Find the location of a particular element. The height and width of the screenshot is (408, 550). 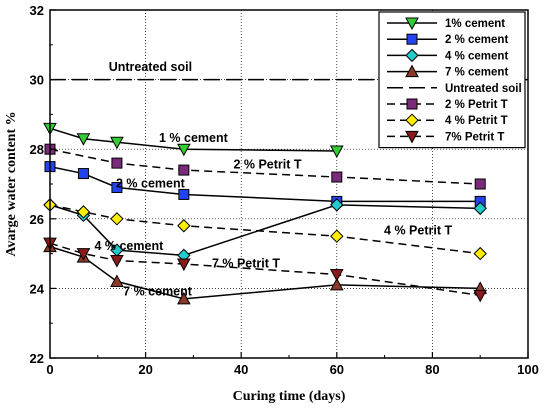

legend-marker-7-cement is located at coordinates (412, 71).